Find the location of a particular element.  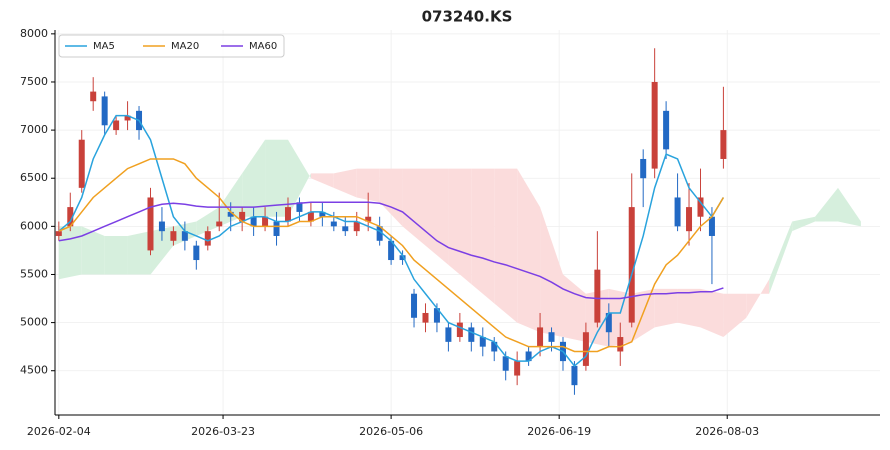

y-tick-label: 8000 is located at coordinates (34, 33).